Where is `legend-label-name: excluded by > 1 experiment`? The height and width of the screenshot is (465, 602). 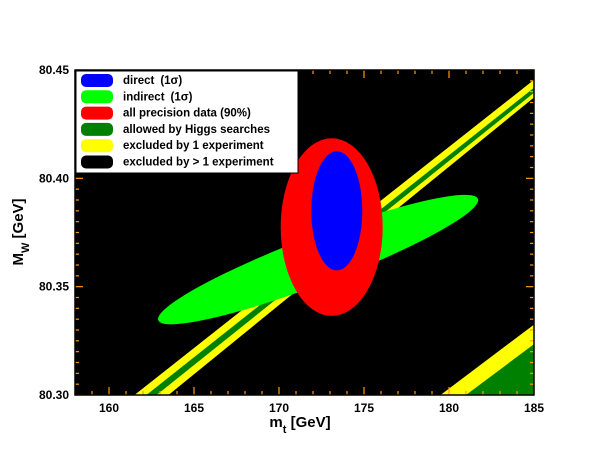
legend-label-name: excluded by > 1 experiment is located at coordinates (198, 163).